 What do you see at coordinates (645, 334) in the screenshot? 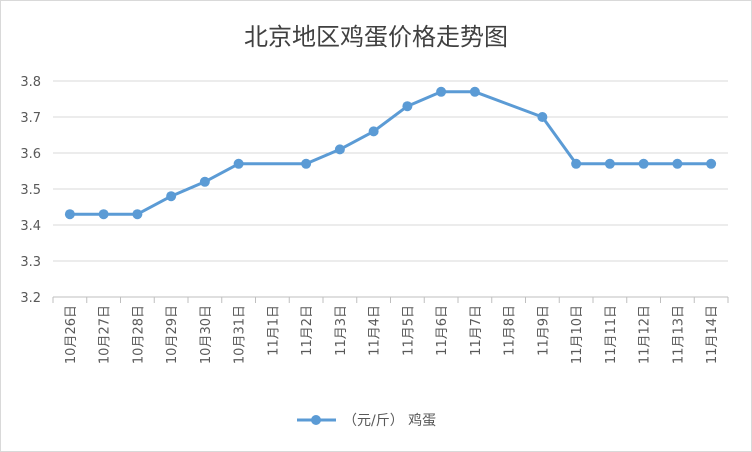
I see `x-tick-label: 11月12日` at bounding box center [645, 334].